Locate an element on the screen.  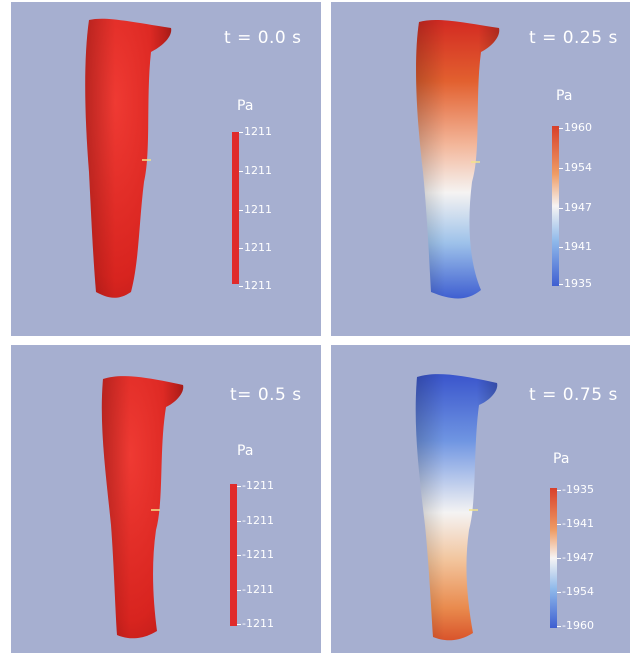
tick-label: 1954 is located at coordinates (575, 167).